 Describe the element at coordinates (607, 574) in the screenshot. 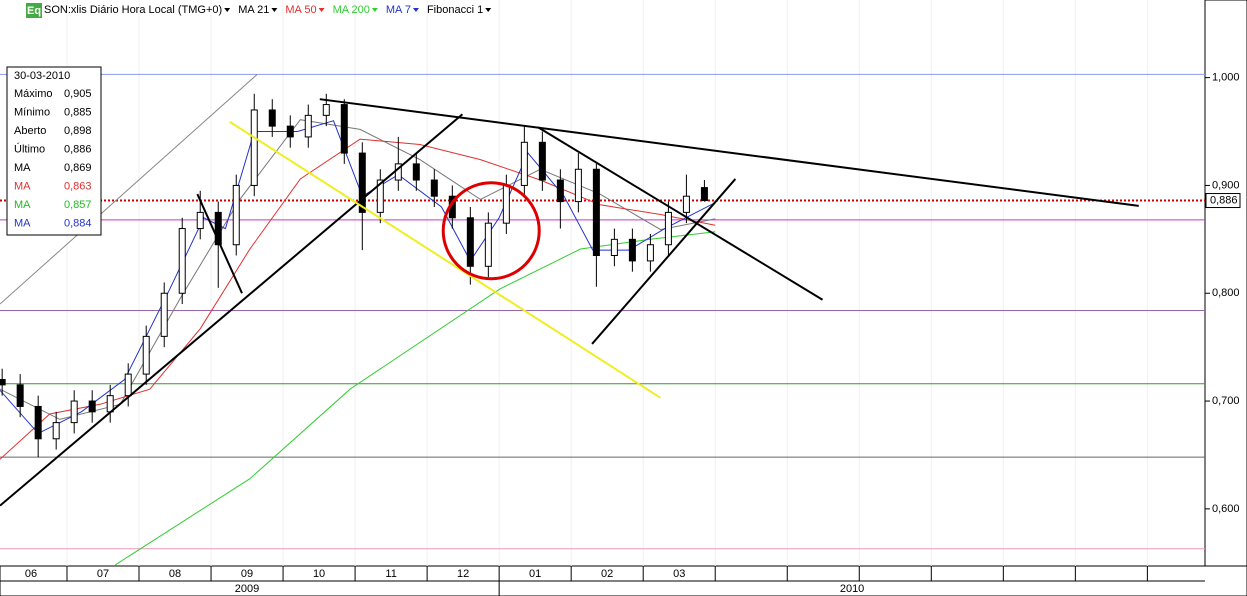

I see `x-tick-label: 02` at that location.